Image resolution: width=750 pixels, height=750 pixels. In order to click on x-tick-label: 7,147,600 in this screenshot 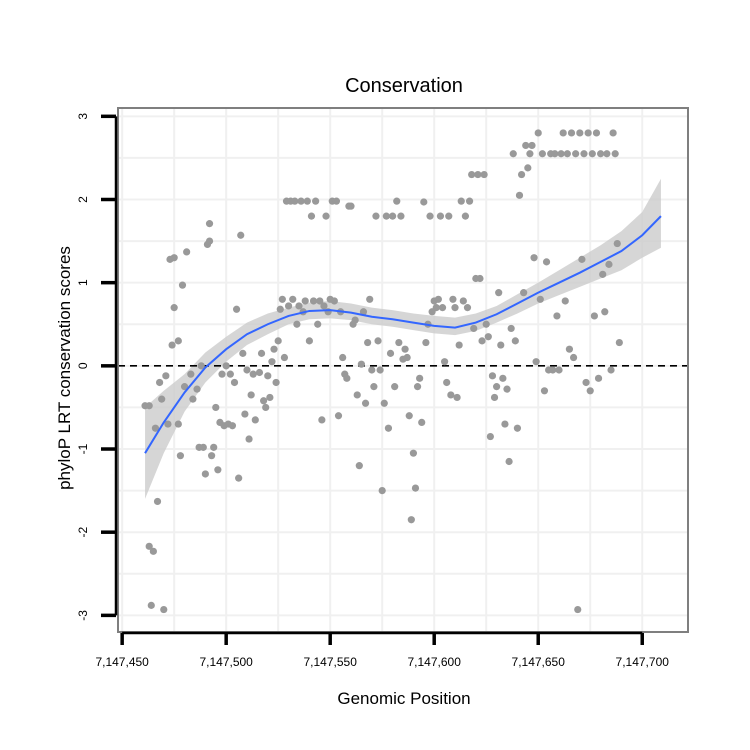, I will do `click(435, 662)`.